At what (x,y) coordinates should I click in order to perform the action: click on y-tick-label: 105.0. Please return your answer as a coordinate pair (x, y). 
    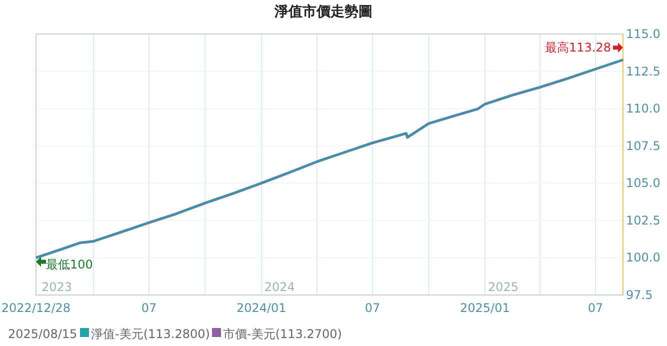
    Looking at the image, I should click on (643, 183).